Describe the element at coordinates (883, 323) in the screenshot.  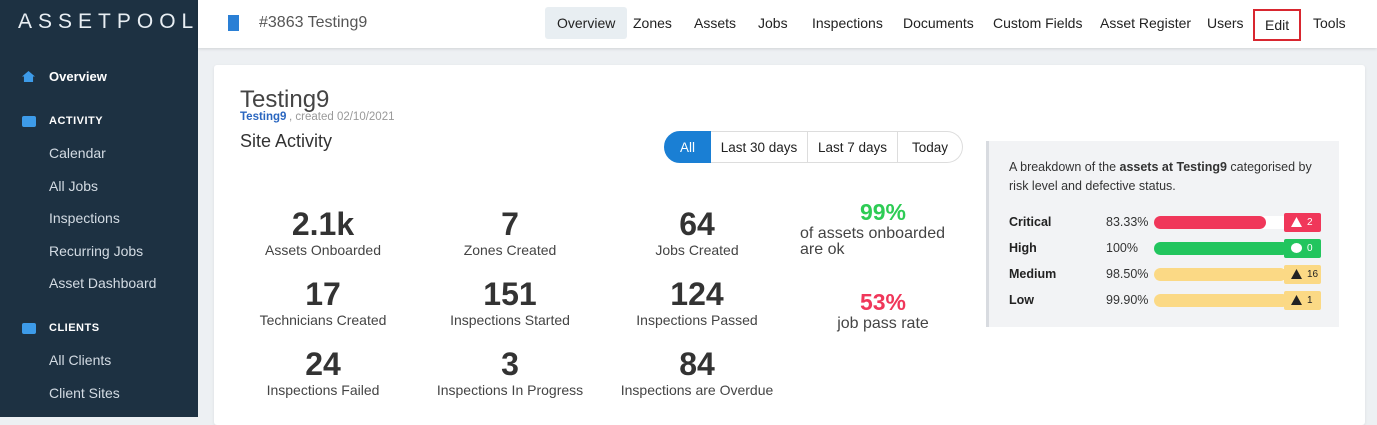
I see `highlight-label: job pass rate` at that location.